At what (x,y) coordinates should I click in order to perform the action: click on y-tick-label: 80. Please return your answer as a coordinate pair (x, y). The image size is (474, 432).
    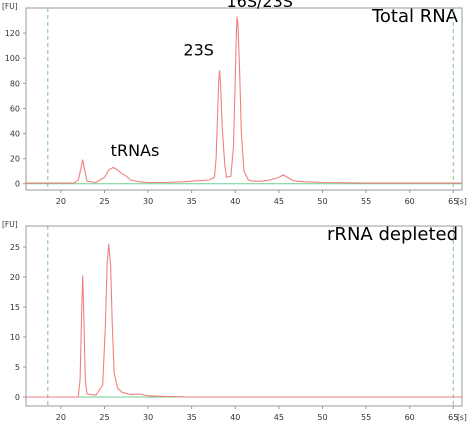
    Looking at the image, I should click on (15, 83).